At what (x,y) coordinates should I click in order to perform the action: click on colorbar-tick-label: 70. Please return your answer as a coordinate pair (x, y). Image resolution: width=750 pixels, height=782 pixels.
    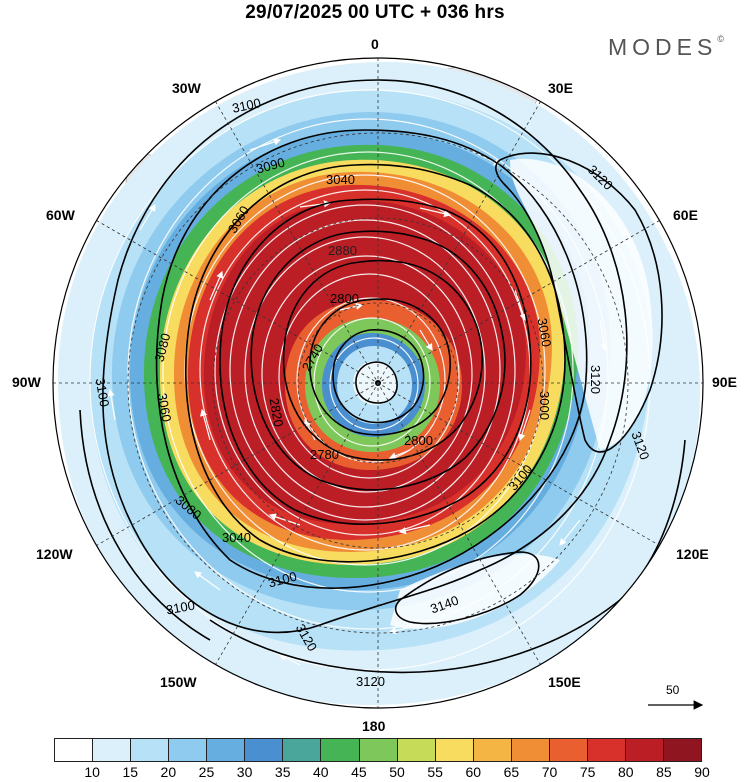
    Looking at the image, I should click on (549, 772).